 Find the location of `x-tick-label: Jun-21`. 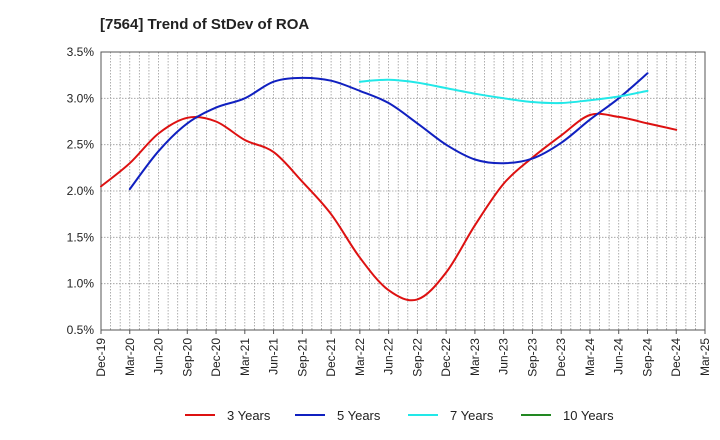

x-tick-label: Jun-21 is located at coordinates (274, 356).